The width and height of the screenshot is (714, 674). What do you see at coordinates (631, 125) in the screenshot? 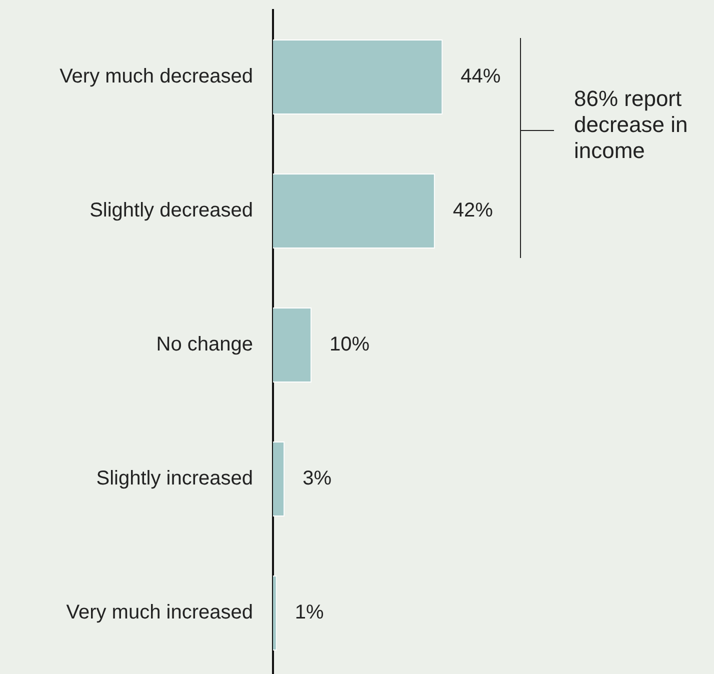
I see `text: 86% report decrease in income` at bounding box center [631, 125].